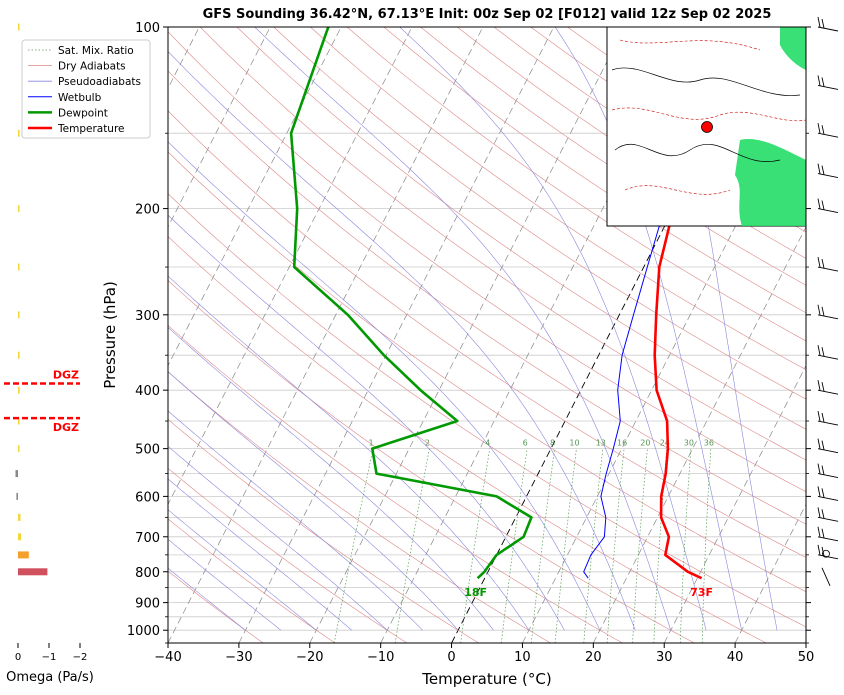 The width and height of the screenshot is (844, 695). What do you see at coordinates (96, 51) in the screenshot?
I see `legend-entry: Sat. Mix. Ratio` at bounding box center [96, 51].